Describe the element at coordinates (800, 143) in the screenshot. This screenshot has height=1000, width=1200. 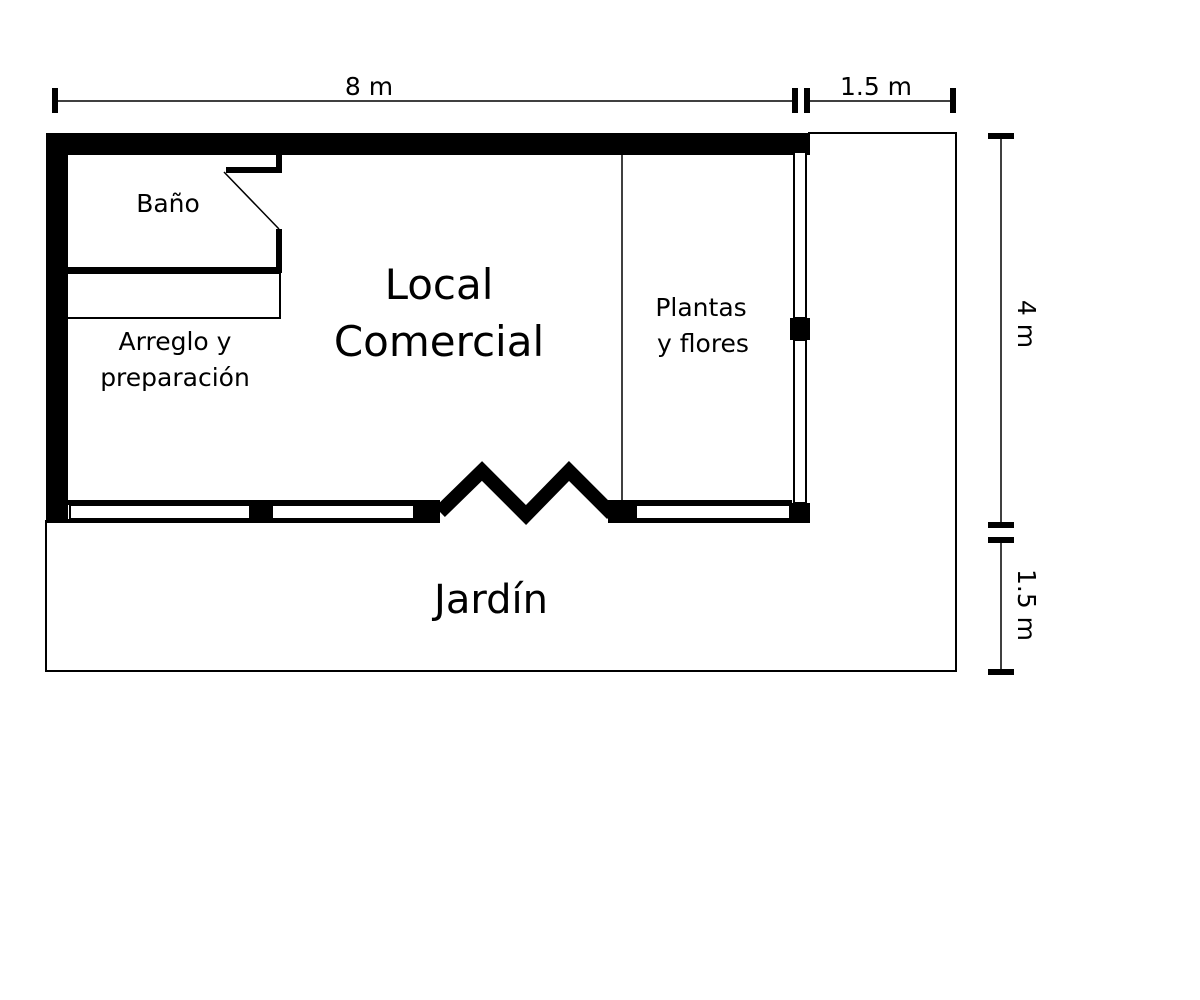
I see `wall-right-upper` at that location.